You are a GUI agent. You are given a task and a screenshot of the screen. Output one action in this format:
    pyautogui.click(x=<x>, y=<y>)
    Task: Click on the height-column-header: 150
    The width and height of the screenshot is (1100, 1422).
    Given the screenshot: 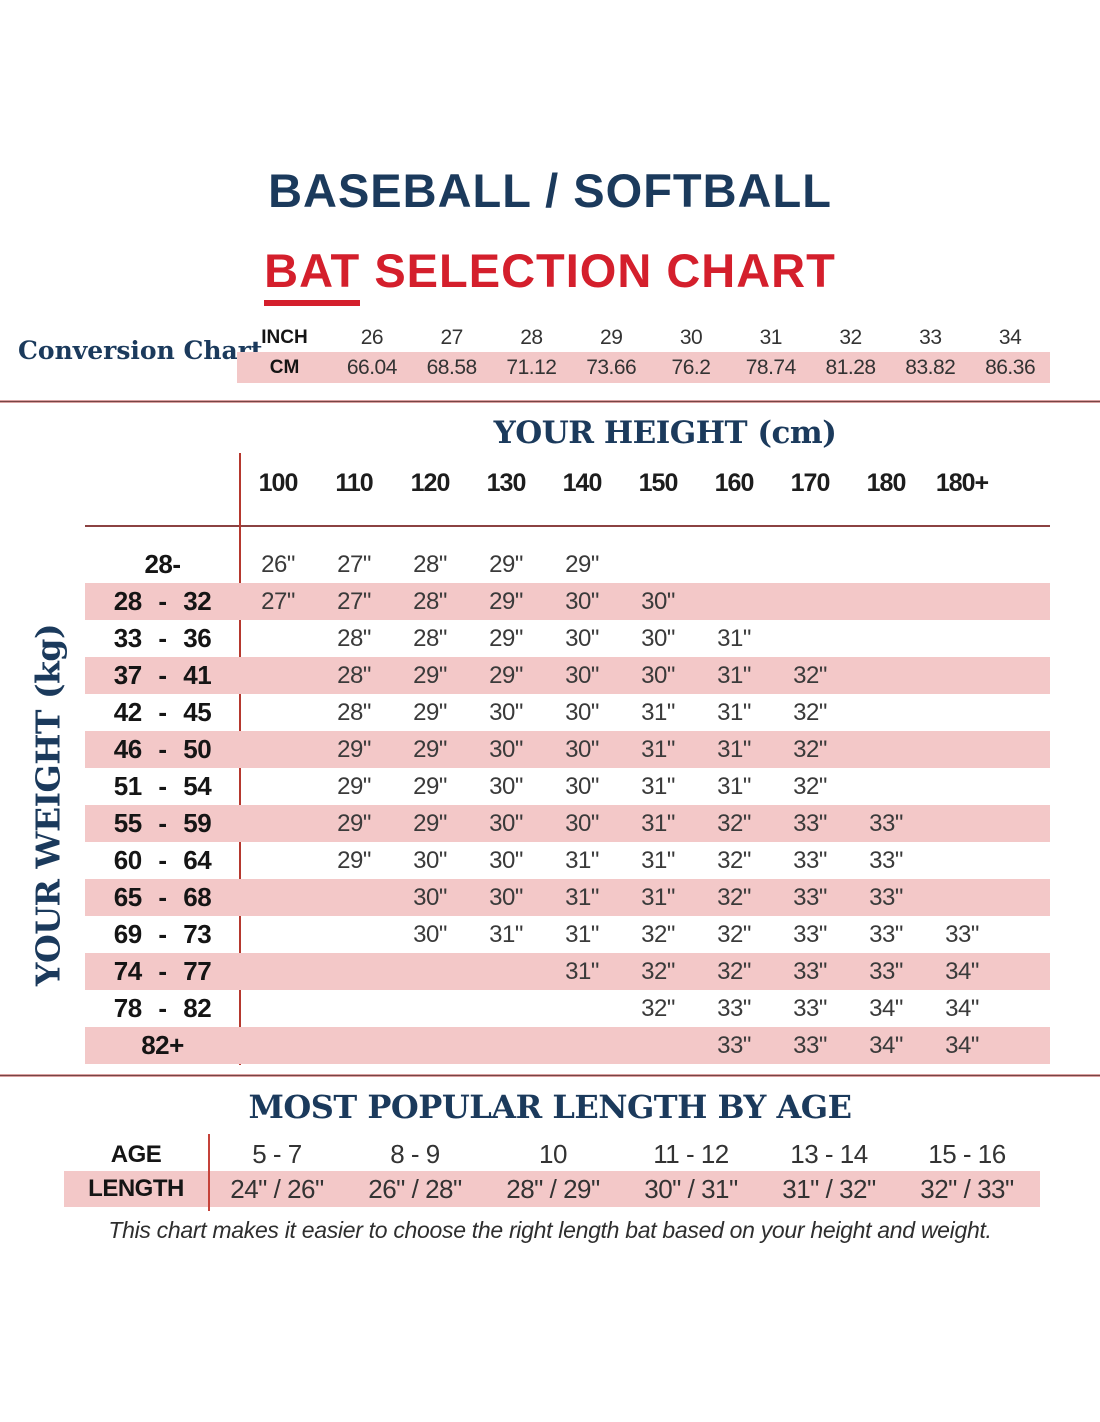 What is the action you would take?
    pyautogui.click(x=658, y=482)
    